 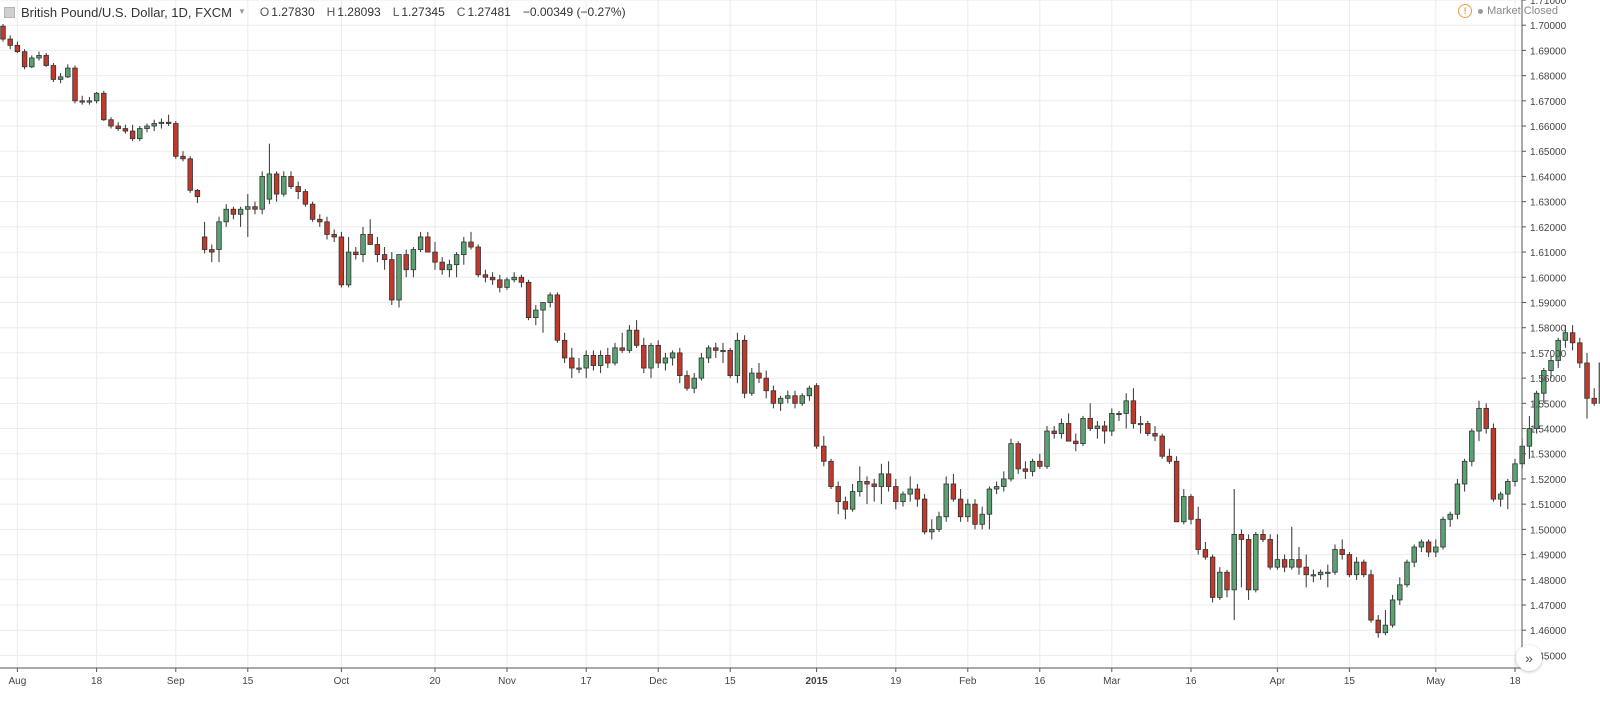 What do you see at coordinates (9, 12) in the screenshot?
I see `series-type-icon` at bounding box center [9, 12].